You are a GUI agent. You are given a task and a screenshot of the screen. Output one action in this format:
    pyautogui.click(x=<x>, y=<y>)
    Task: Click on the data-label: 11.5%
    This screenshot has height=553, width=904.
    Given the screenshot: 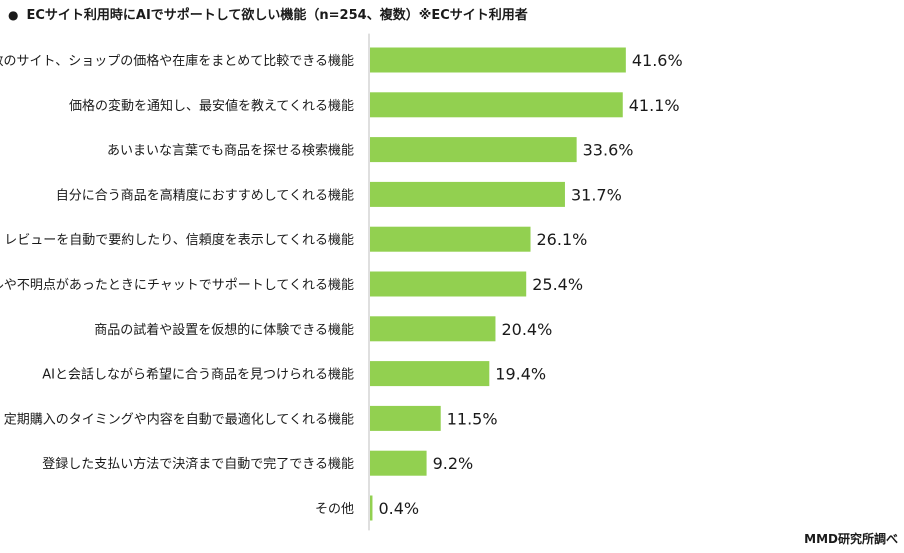 What is the action you would take?
    pyautogui.click(x=472, y=418)
    